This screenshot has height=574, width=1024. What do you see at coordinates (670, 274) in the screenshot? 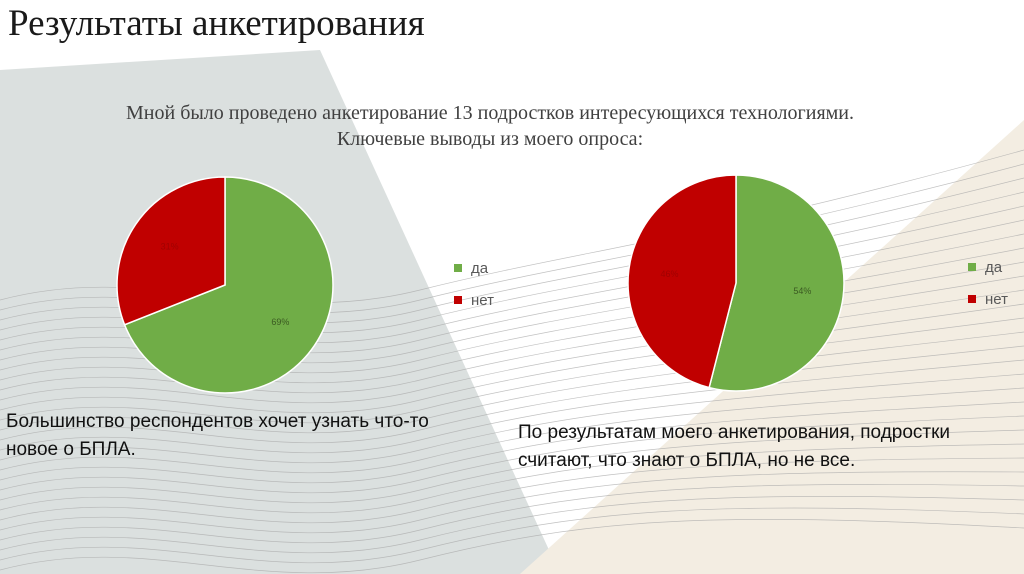
I see `pie-2-label-no: 46%` at bounding box center [670, 274].